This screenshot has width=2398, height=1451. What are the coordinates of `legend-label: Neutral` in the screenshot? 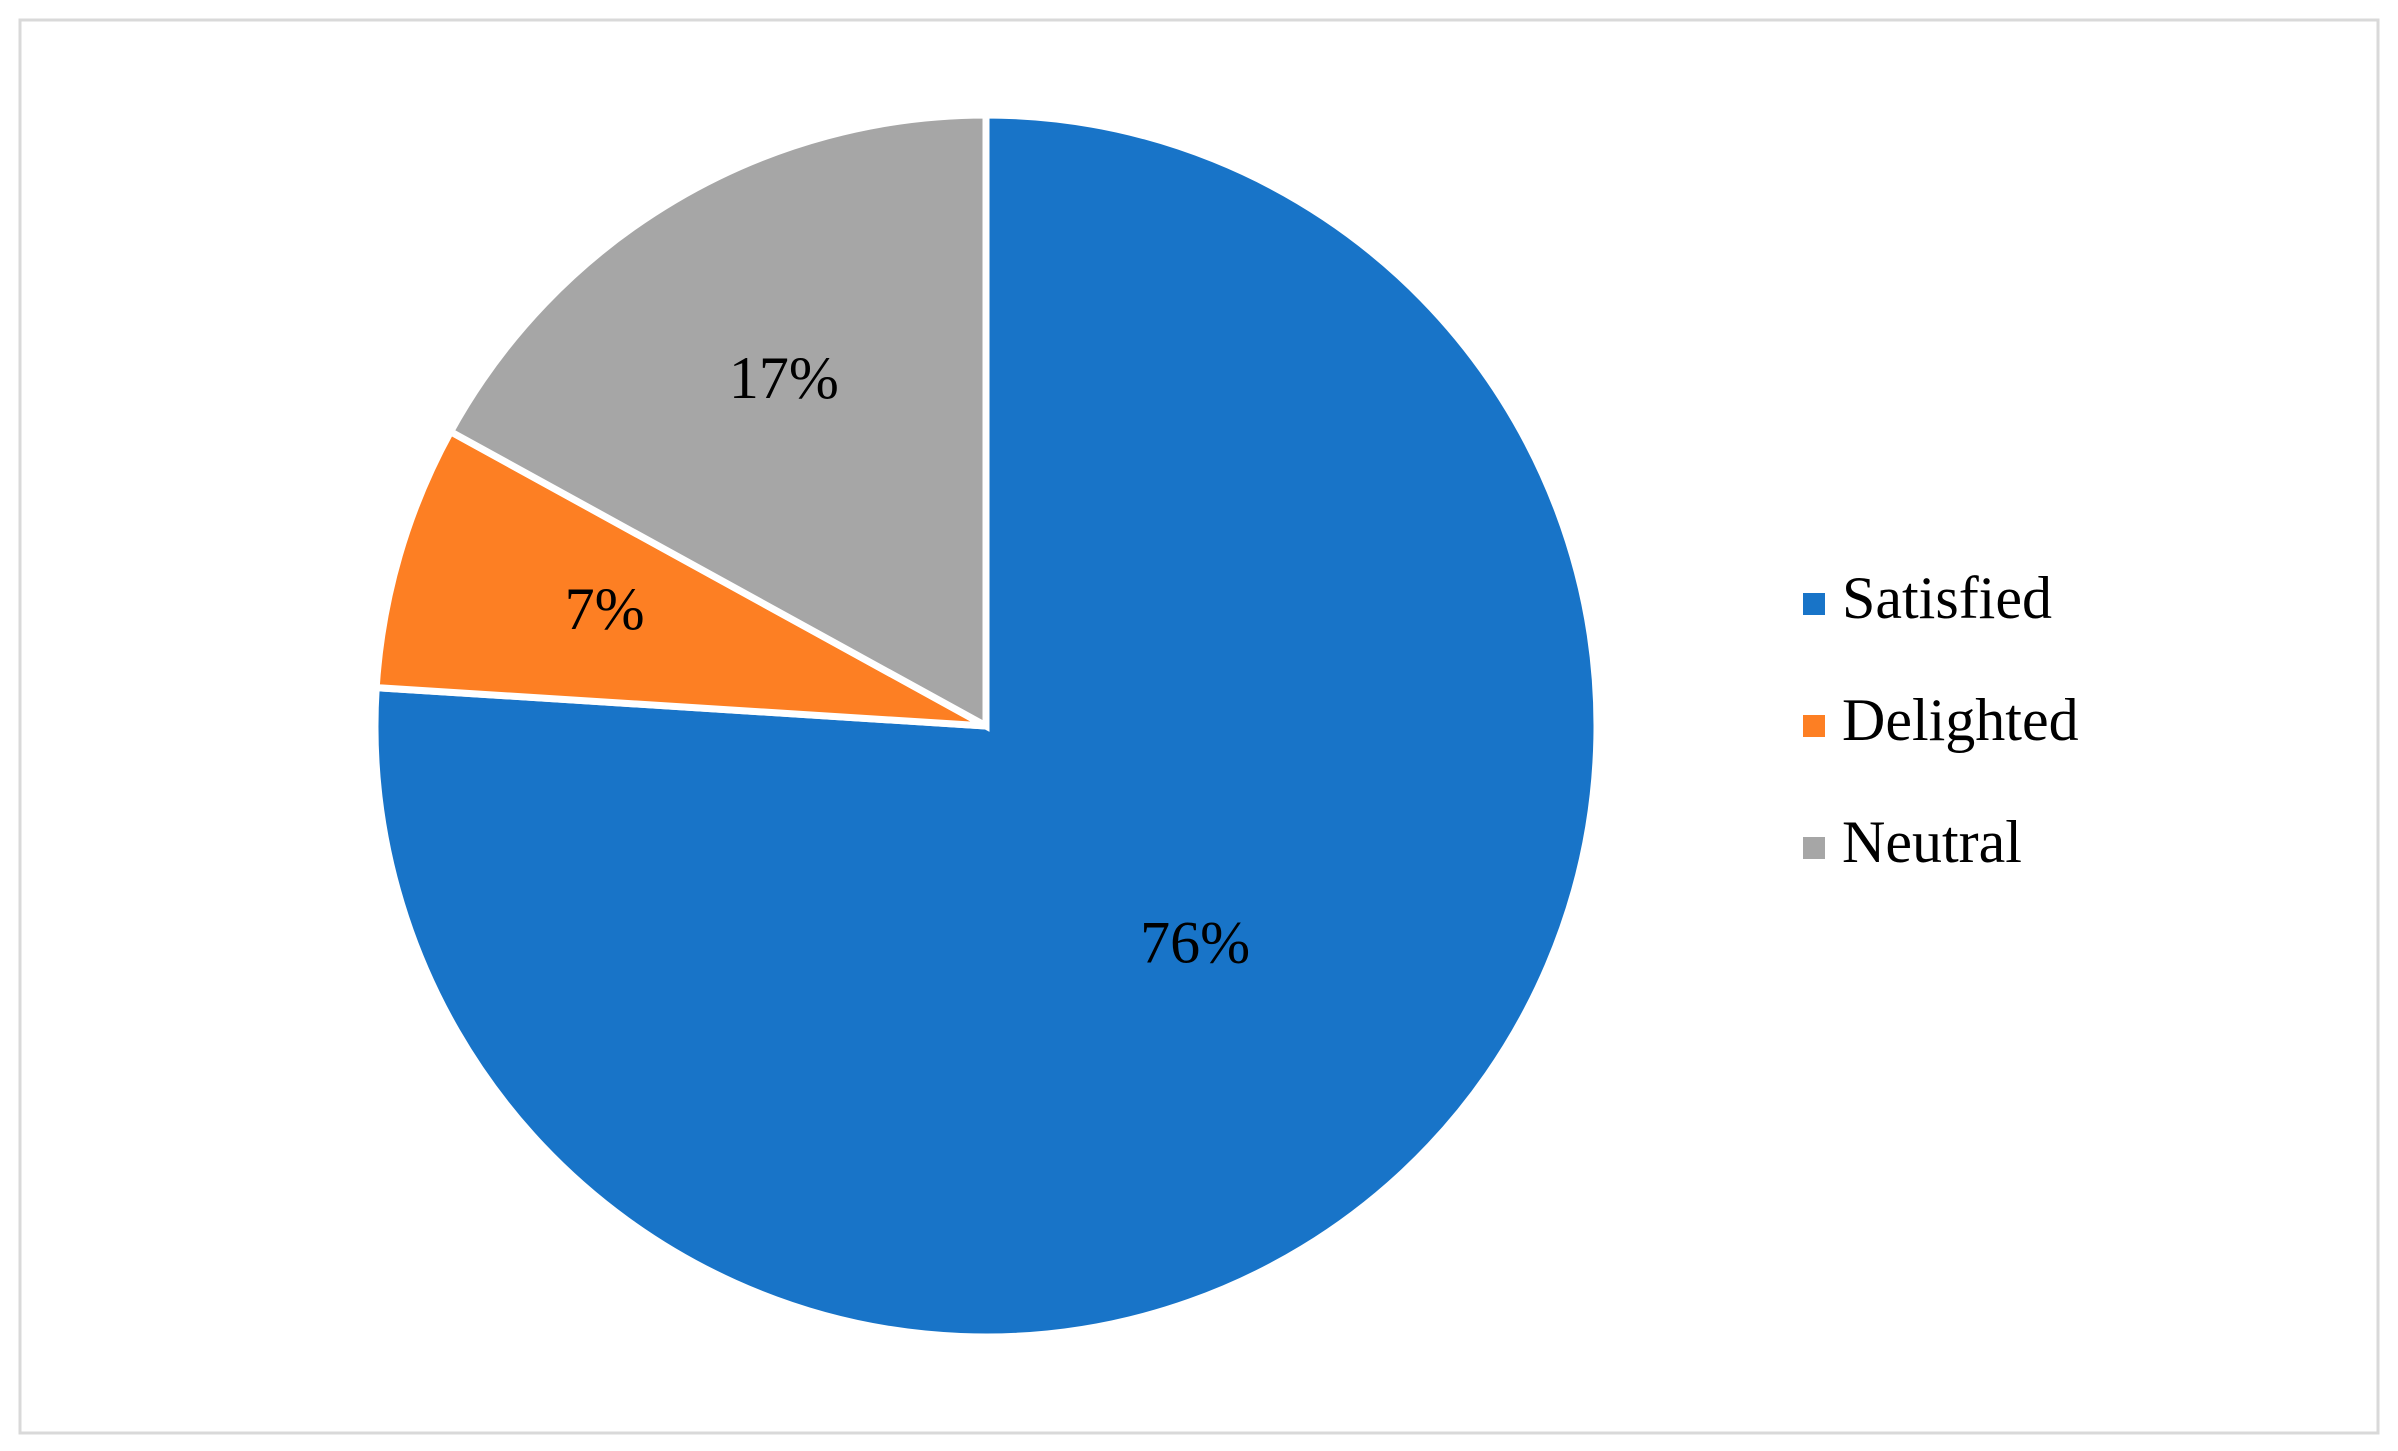 It's located at (1932, 842).